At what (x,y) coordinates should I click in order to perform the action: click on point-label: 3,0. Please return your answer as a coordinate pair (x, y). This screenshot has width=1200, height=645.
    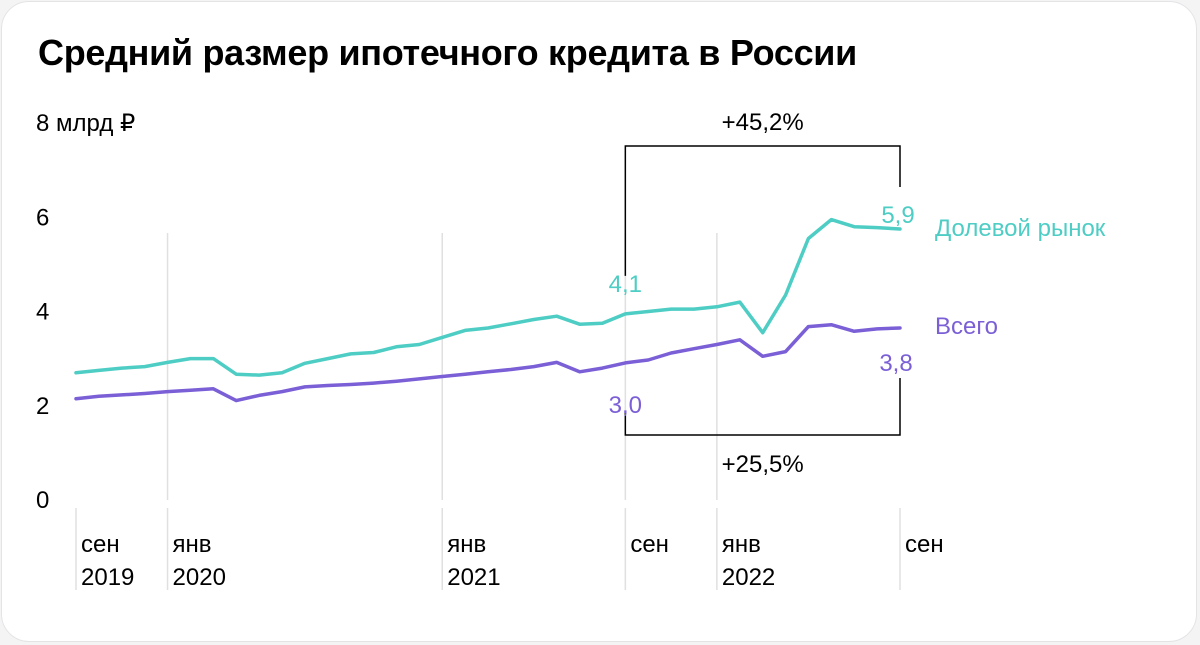
    Looking at the image, I should click on (625, 405).